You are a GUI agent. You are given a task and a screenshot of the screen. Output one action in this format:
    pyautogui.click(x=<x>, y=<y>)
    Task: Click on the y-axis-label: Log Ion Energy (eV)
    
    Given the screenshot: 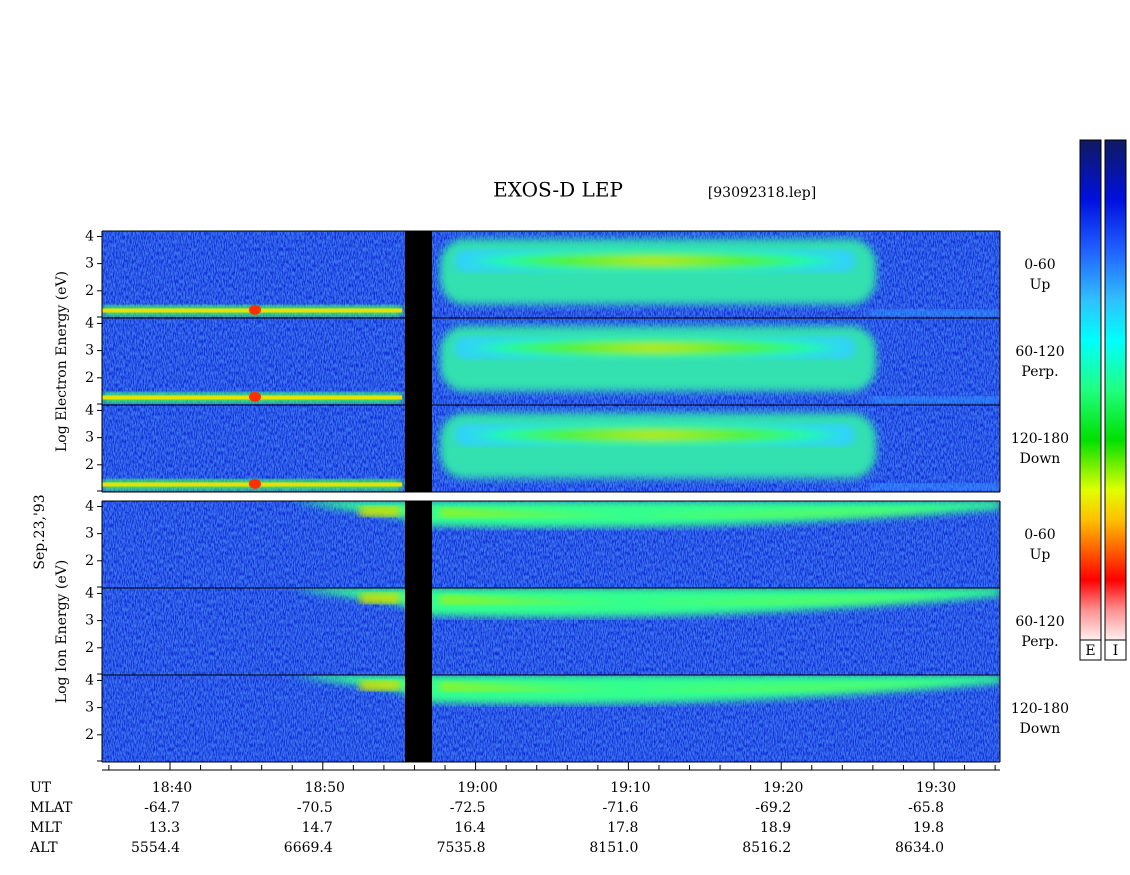 What is the action you would take?
    pyautogui.click(x=62, y=631)
    